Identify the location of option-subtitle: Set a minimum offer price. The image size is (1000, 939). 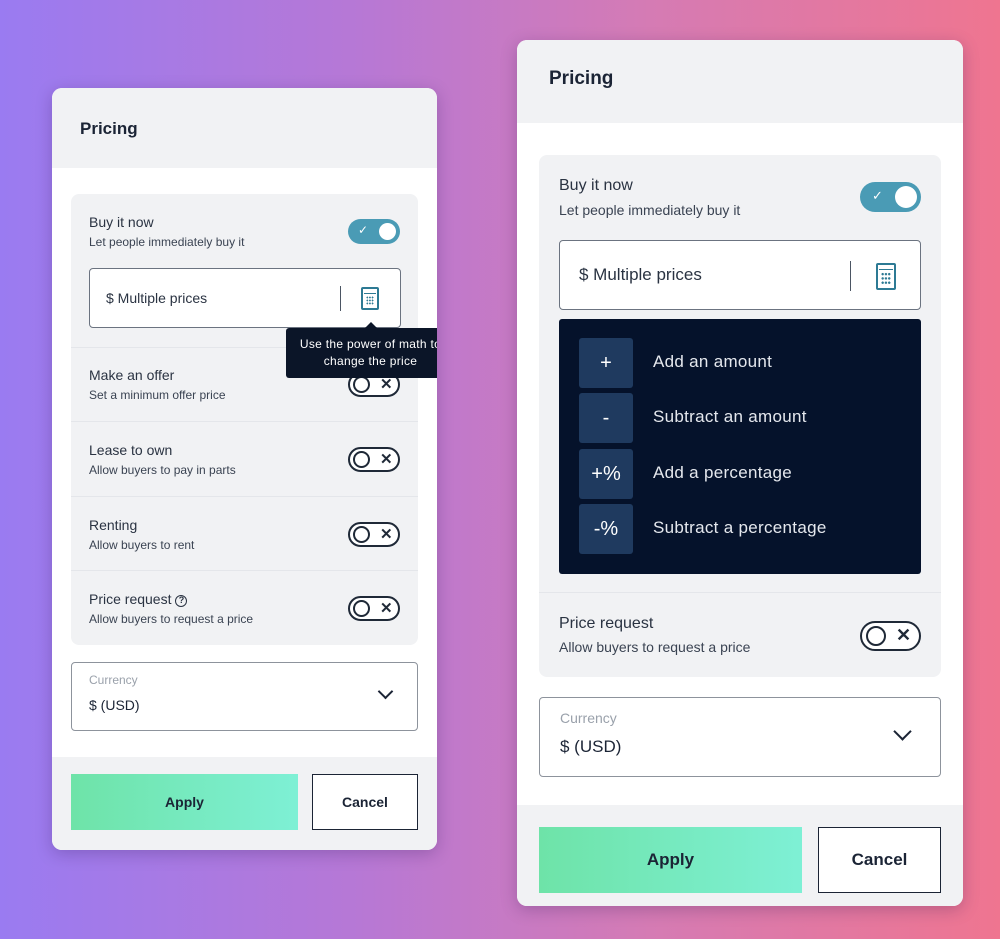
(157, 395).